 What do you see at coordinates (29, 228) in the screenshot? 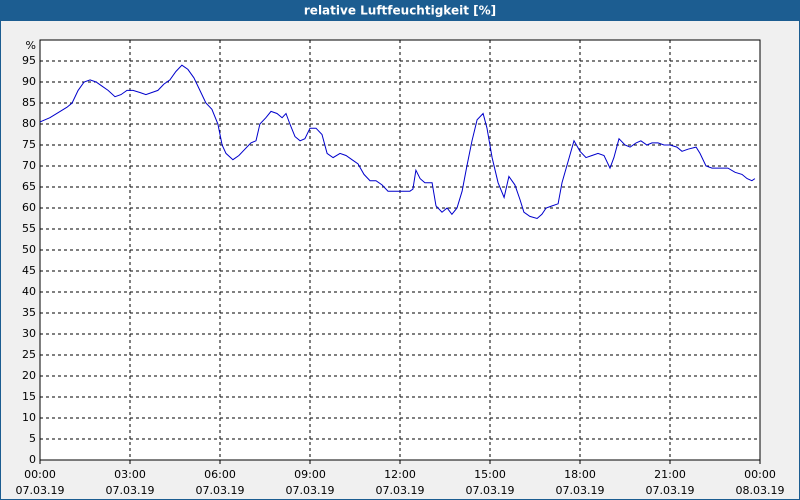
I see `y-tick-label: 55` at bounding box center [29, 228].